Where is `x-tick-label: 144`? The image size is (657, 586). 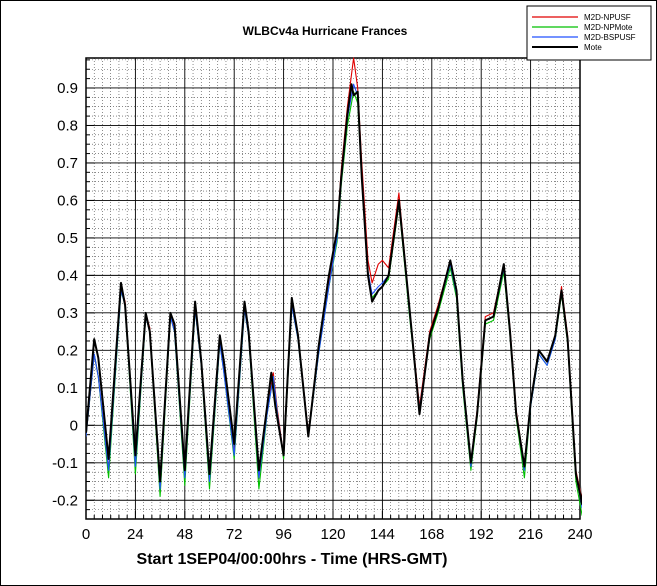 x-tick-label: 144 is located at coordinates (382, 534).